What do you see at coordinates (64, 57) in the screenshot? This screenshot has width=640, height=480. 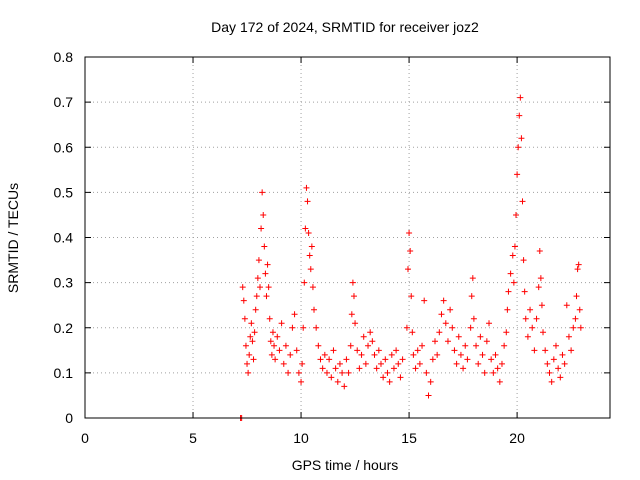 I see `y-tick-label: 0.8` at bounding box center [64, 57].